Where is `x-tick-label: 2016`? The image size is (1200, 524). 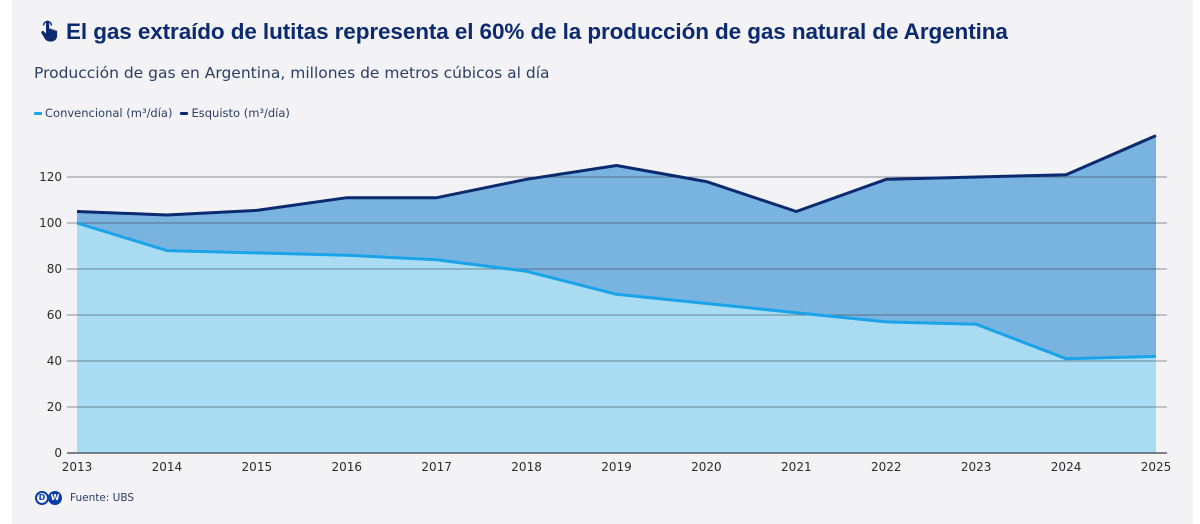 x-tick-label: 2016 is located at coordinates (346, 467).